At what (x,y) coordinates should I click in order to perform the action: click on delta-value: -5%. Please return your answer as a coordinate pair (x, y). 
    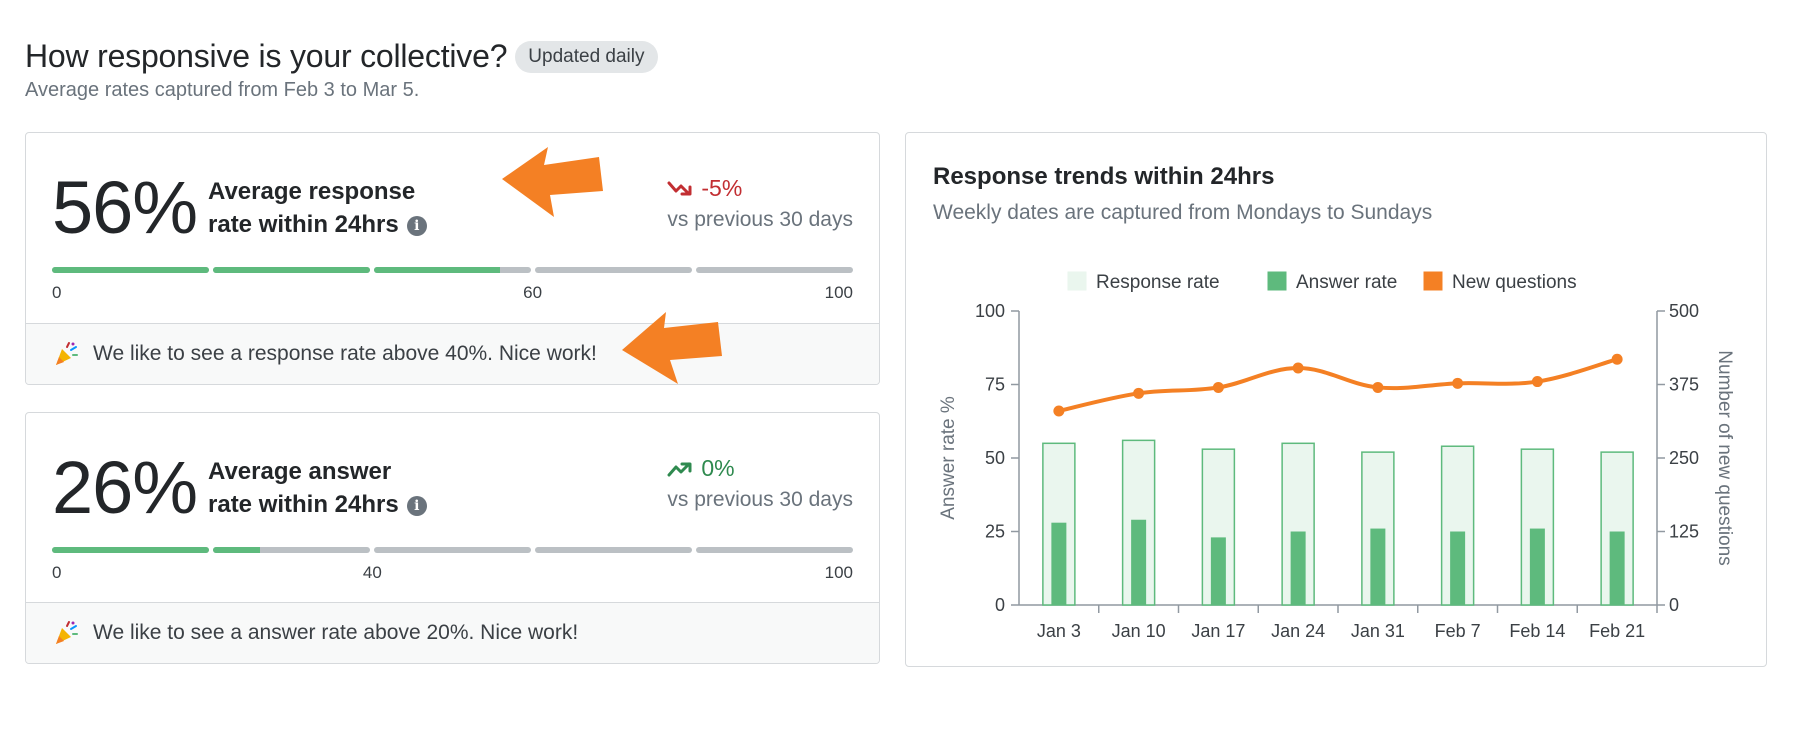
    Looking at the image, I should click on (722, 188).